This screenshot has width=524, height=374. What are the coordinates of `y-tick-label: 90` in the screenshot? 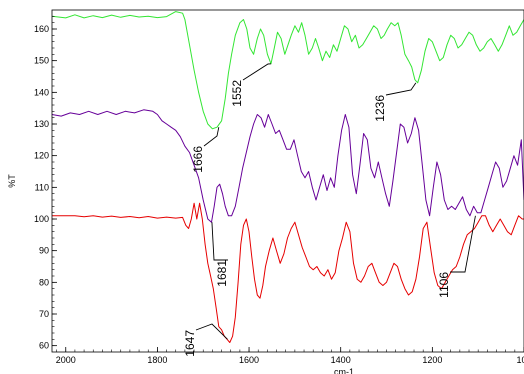 It's located at (44, 251).